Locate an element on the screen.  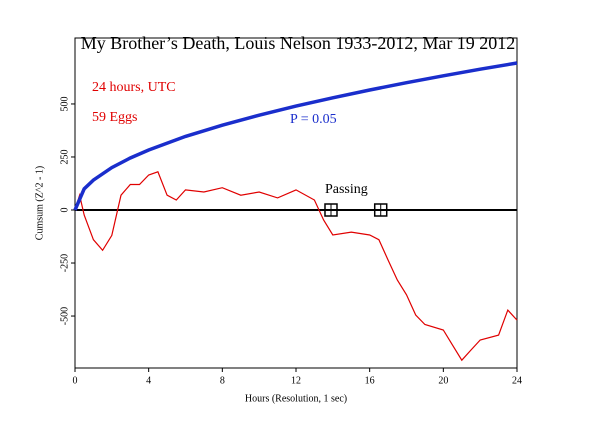
legend-label: P = 0.05 is located at coordinates (313, 119).